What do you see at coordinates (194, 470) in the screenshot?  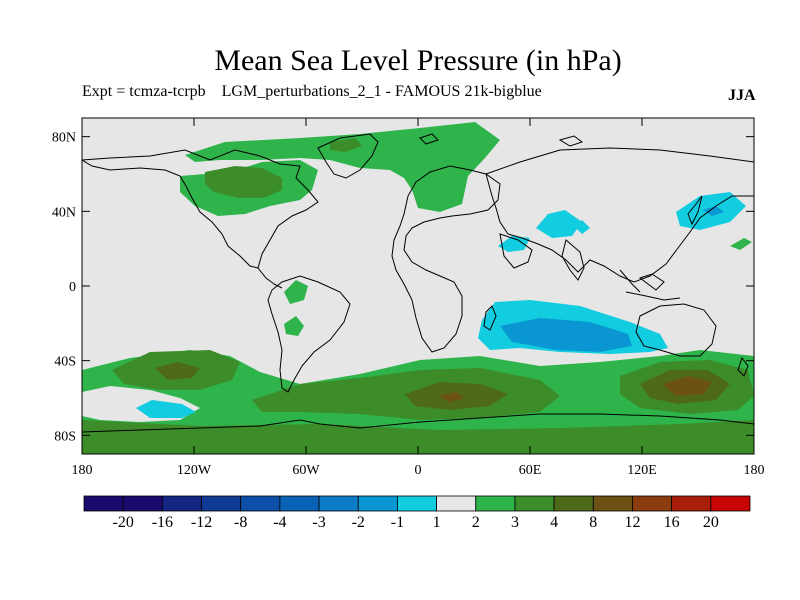 I see `lon-tick-label: 120W` at bounding box center [194, 470].